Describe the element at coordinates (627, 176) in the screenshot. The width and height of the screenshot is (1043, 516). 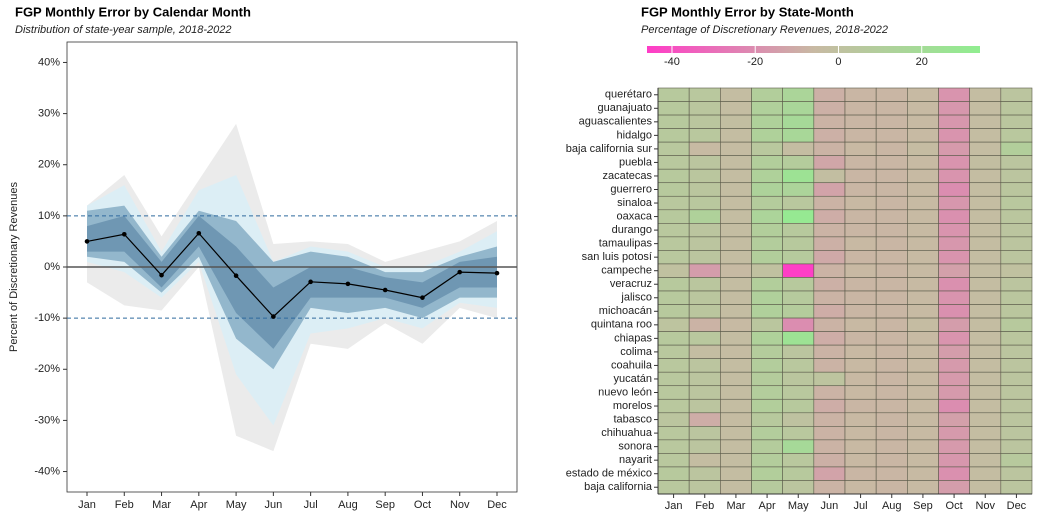
I see `y-tick-label: zacatecas` at that location.